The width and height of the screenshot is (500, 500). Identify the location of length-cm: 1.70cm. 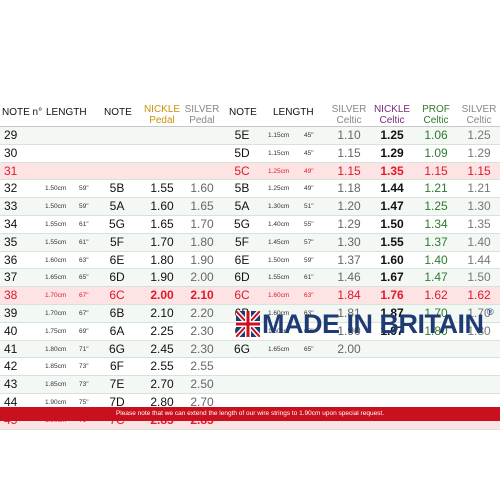
(56, 296).